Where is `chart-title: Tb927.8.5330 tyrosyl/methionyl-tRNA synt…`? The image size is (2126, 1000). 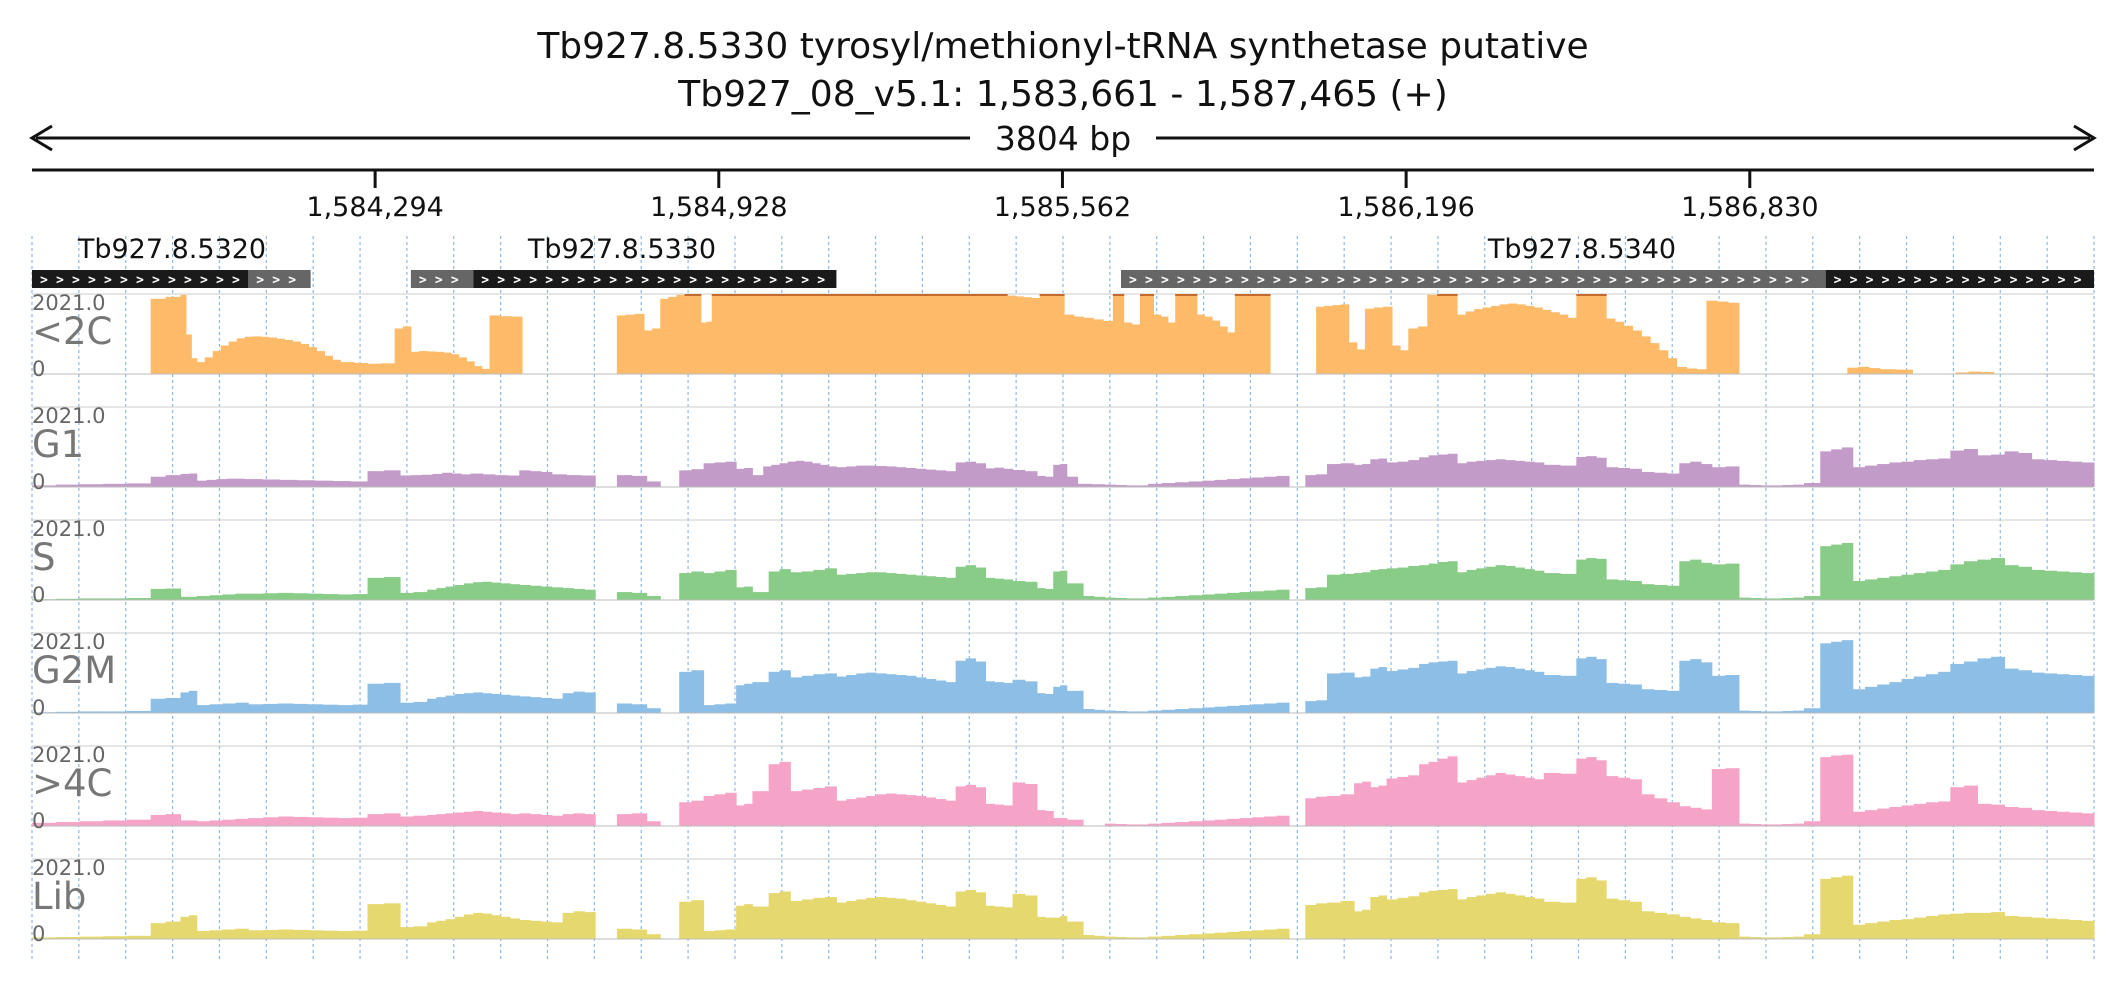 chart-title: Tb927.8.5330 tyrosyl/methionyl-tRNA synt… is located at coordinates (1062, 46).